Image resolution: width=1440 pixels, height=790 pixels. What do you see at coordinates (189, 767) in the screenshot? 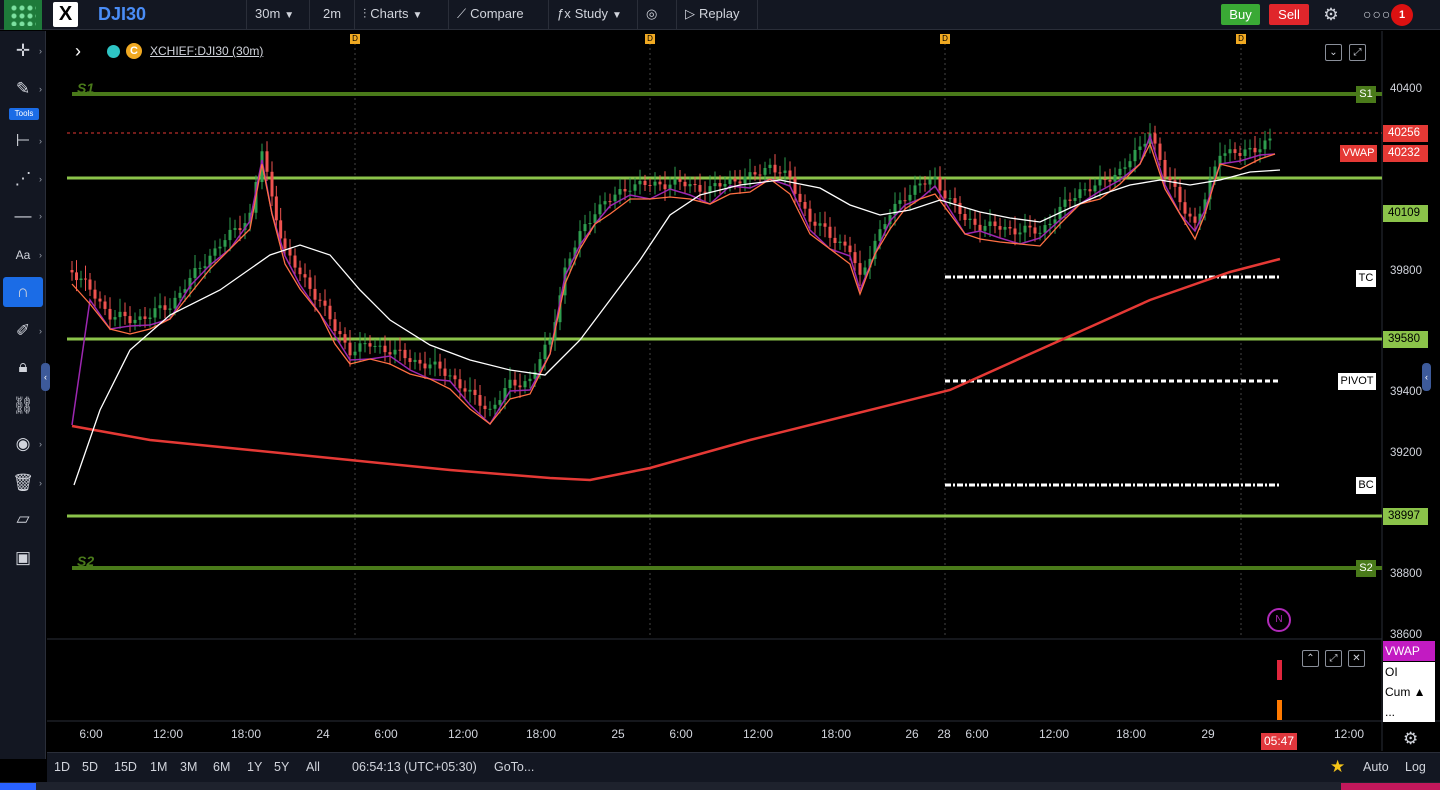
I see `range-3m: 3M` at bounding box center [189, 767].